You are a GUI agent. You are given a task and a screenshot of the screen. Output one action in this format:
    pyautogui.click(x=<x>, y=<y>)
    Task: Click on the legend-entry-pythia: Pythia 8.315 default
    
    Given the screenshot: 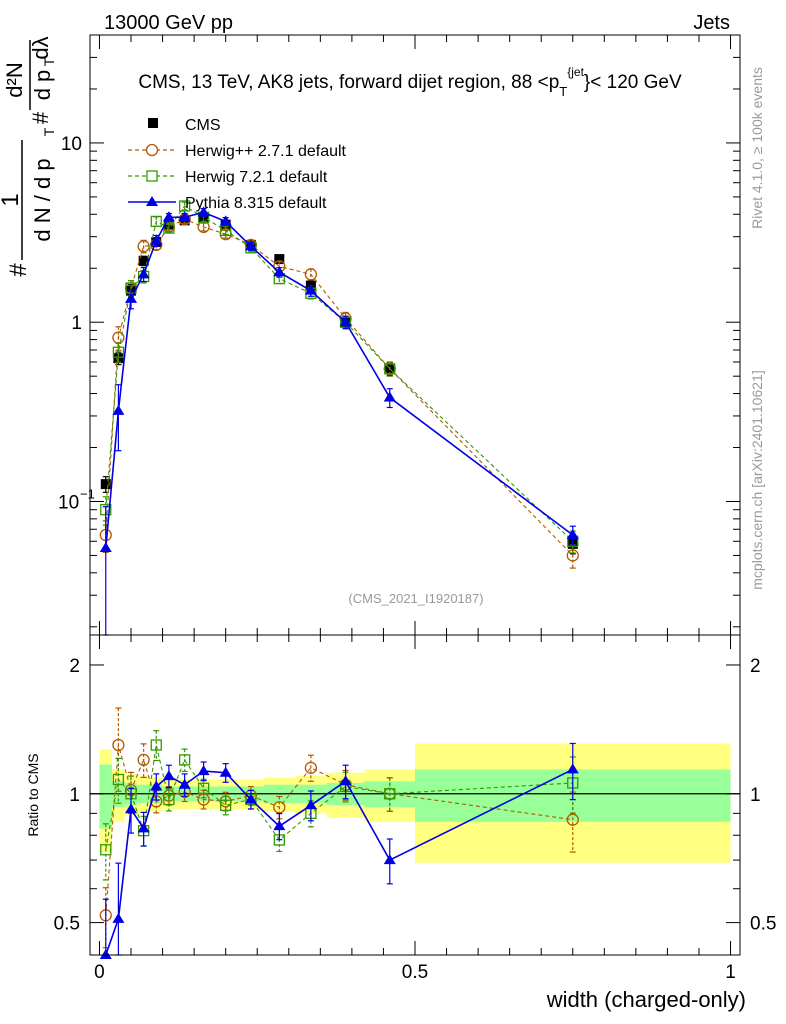 What is the action you would take?
    pyautogui.click(x=227, y=203)
    